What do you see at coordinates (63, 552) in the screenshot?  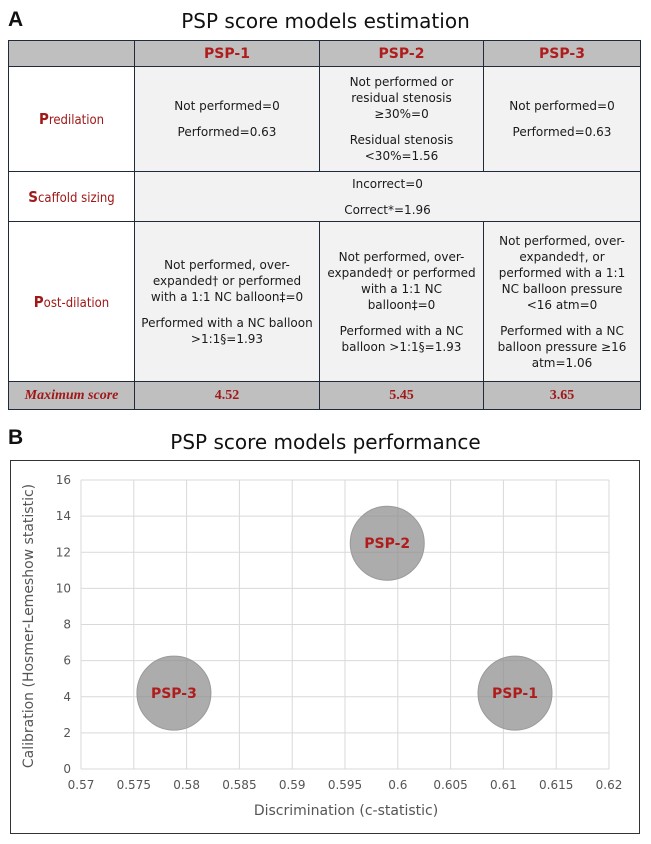 I see `y-tick-label: 12` at bounding box center [63, 552].